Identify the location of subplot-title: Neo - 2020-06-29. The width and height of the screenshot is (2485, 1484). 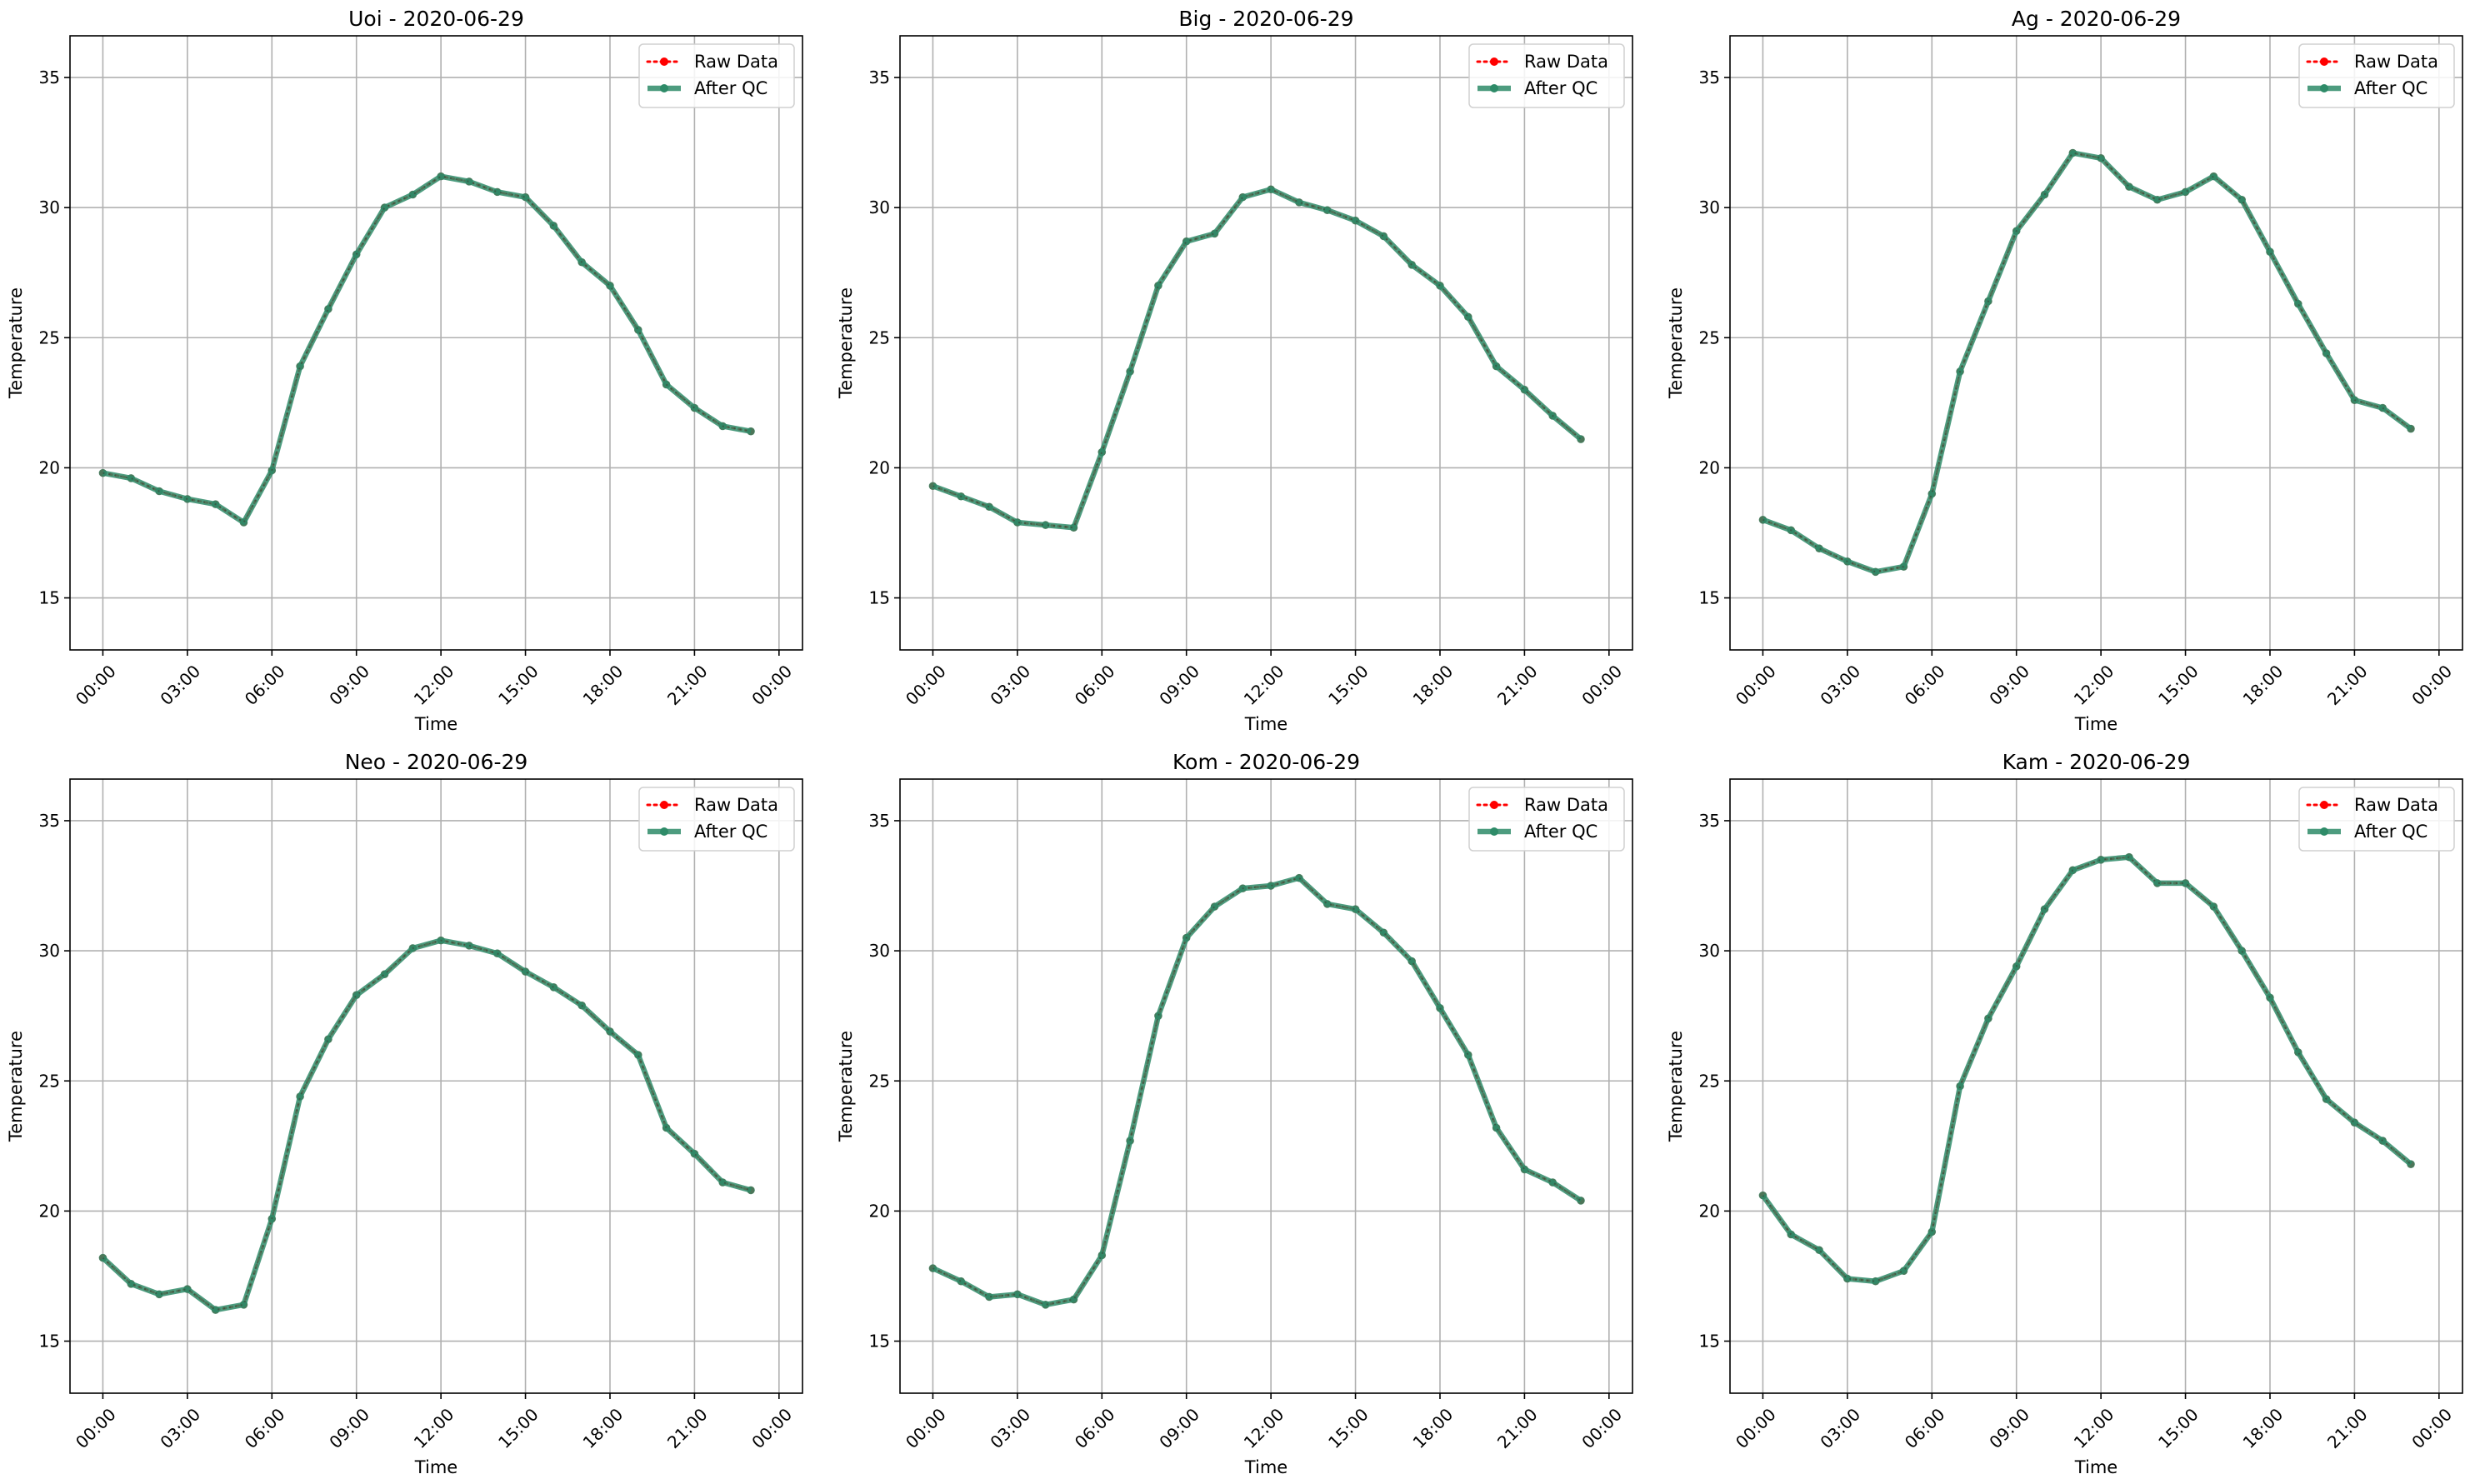
(436, 762).